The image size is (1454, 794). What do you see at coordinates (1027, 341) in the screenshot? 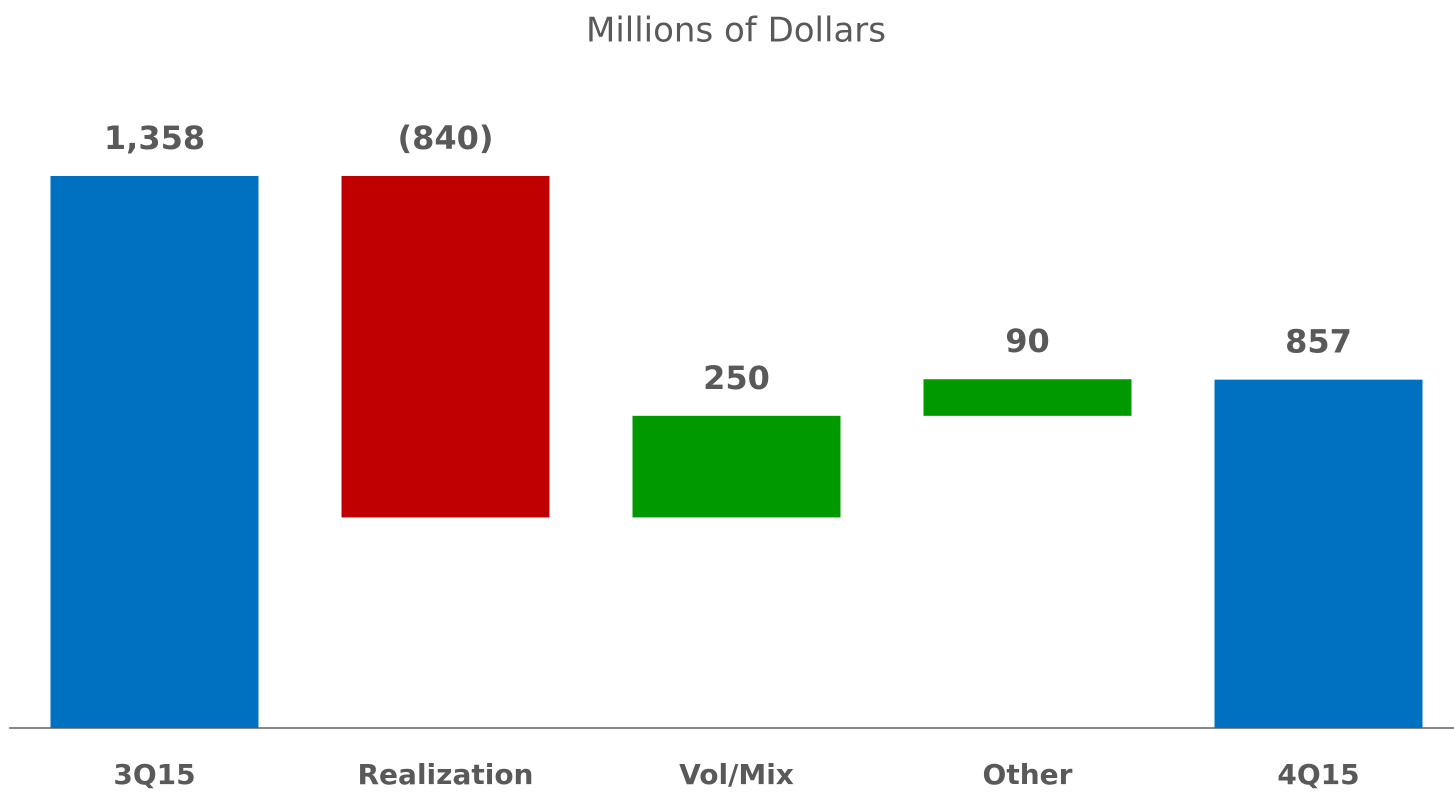
I see `value-label: 90` at bounding box center [1027, 341].